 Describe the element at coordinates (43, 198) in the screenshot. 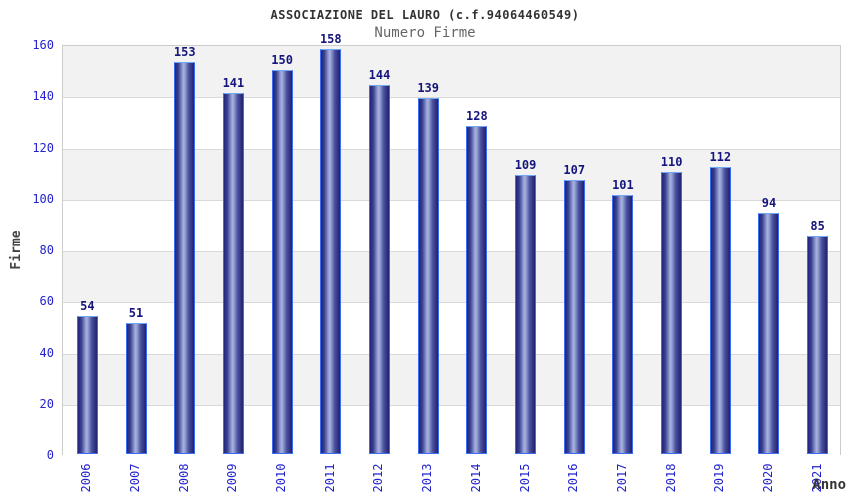

I see `y-tick-100: 100` at that location.